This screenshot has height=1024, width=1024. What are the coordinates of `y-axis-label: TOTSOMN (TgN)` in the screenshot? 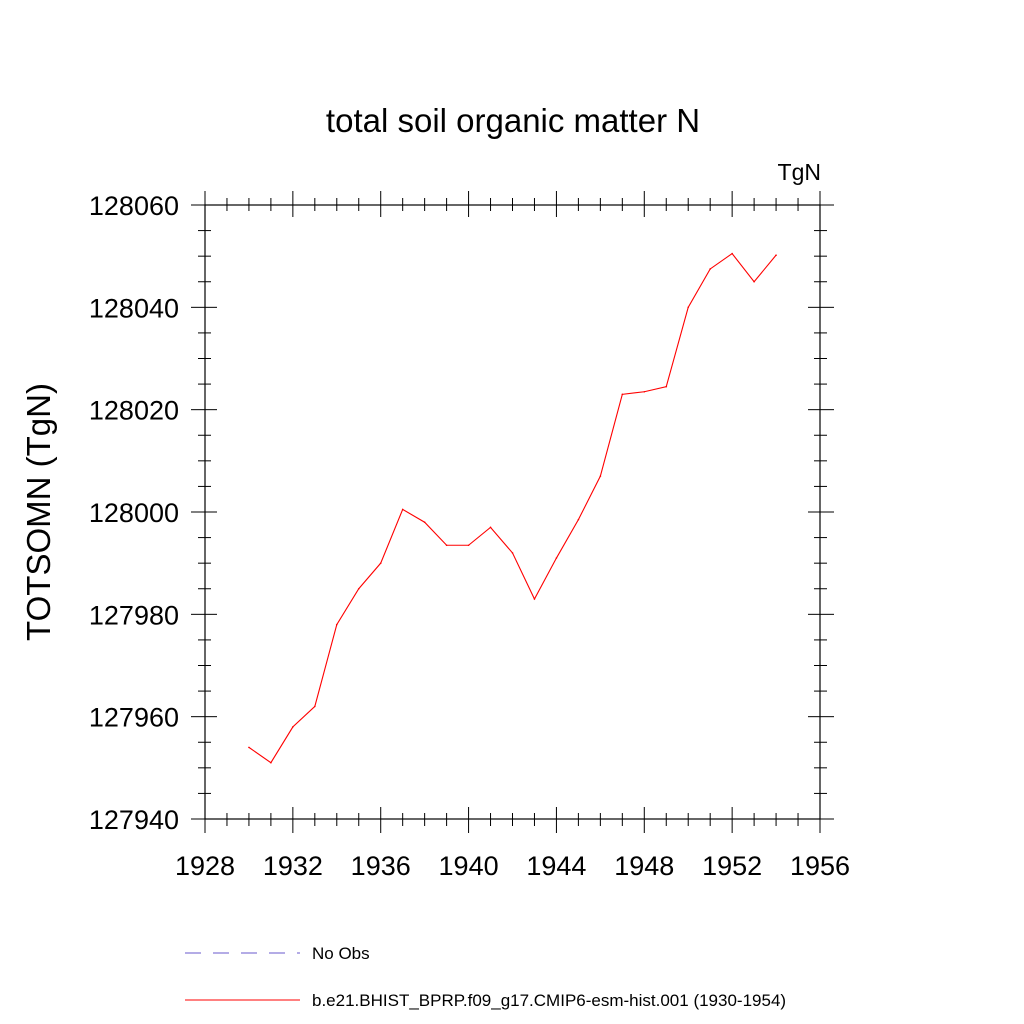 It's located at (38, 512).